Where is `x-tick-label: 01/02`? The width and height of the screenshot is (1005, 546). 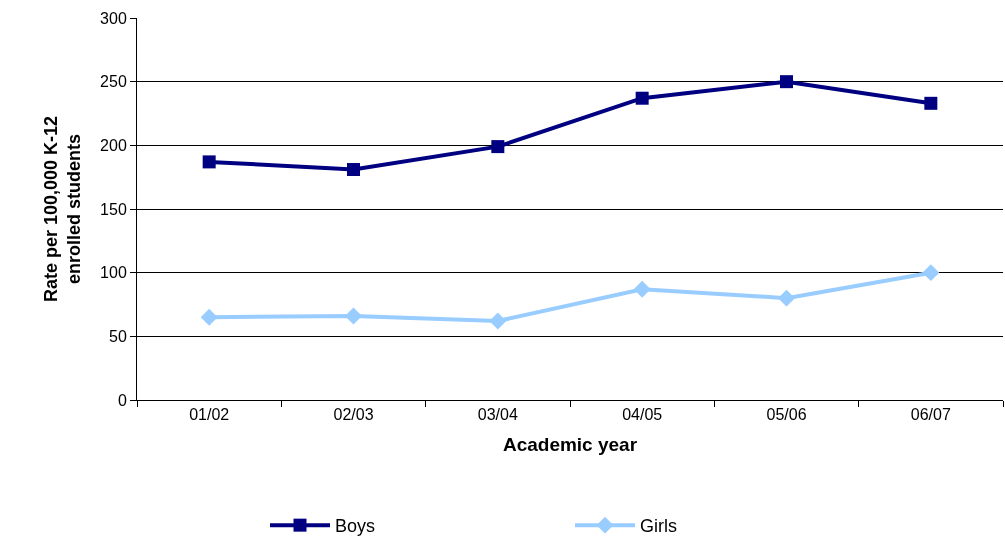
x-tick-label: 01/02 is located at coordinates (209, 415).